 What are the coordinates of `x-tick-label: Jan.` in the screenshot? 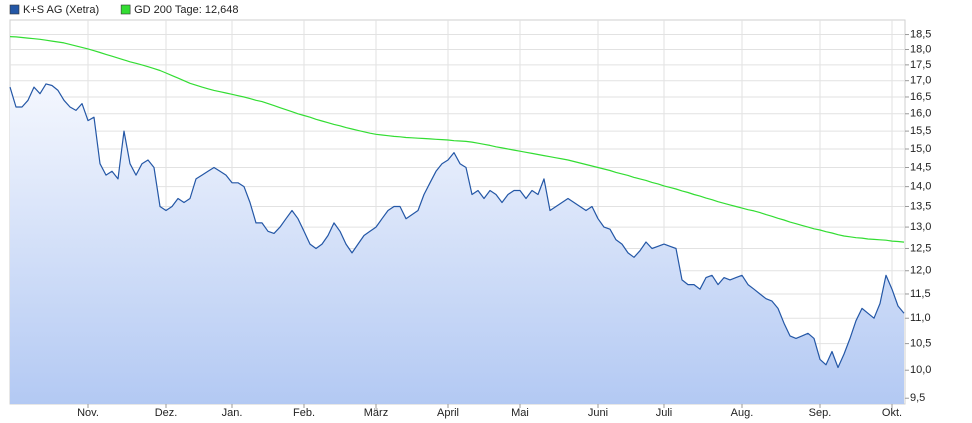 It's located at (232, 413).